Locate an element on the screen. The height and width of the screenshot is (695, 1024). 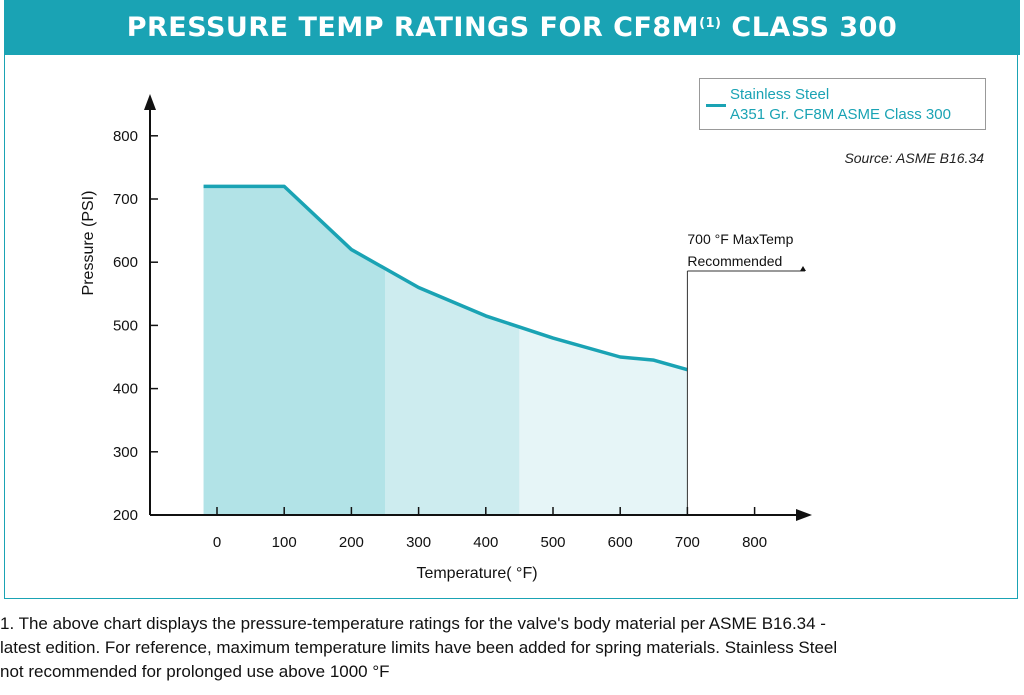
y-tick-label: 500 is located at coordinates (125, 325).